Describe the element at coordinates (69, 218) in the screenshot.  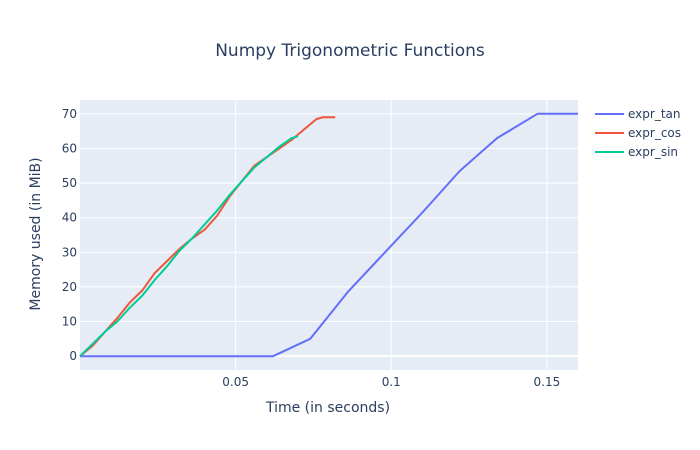
I see `y-tick-label: 40` at that location.